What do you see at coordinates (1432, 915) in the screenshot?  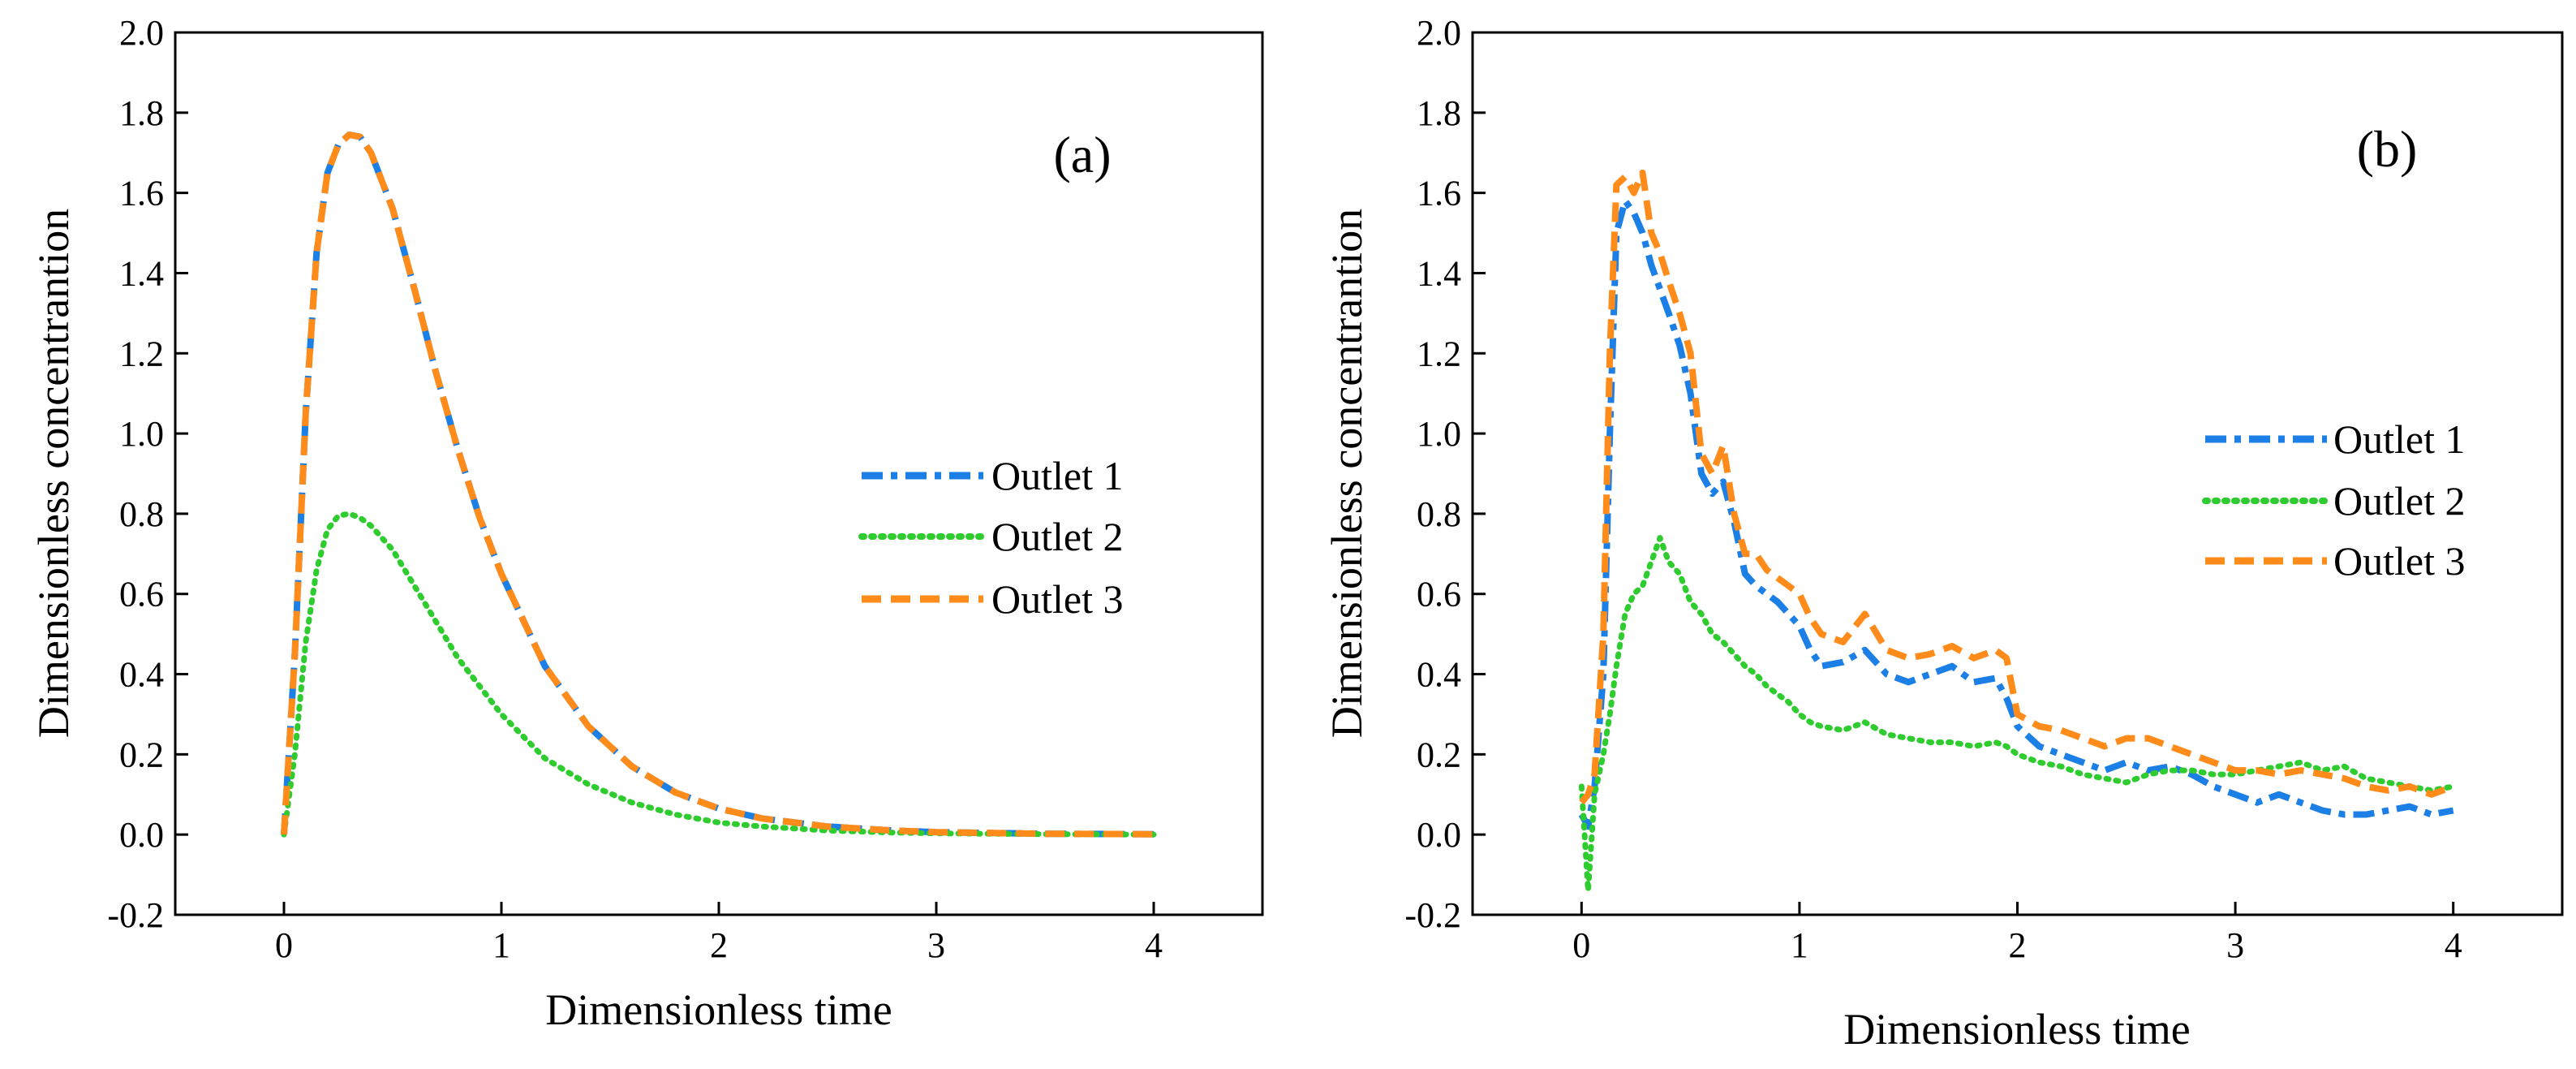 I see `panel-b-ytick-label: -0.2` at bounding box center [1432, 915].